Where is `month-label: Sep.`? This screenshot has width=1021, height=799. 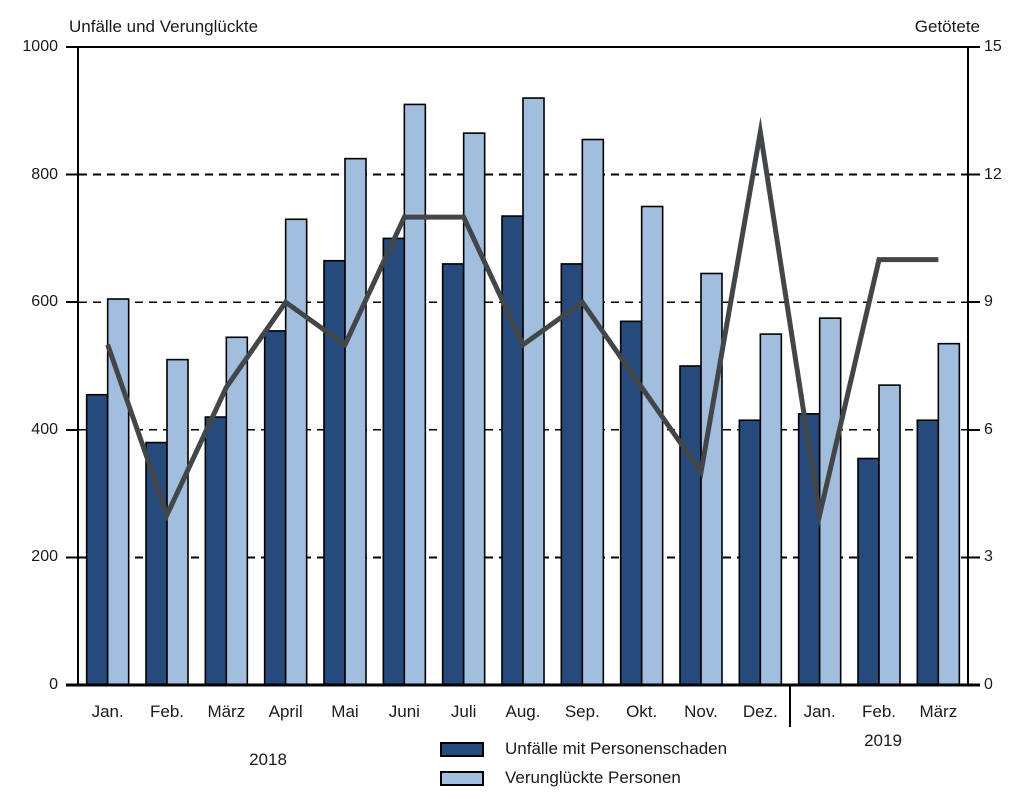
month-label: Sep. is located at coordinates (582, 711).